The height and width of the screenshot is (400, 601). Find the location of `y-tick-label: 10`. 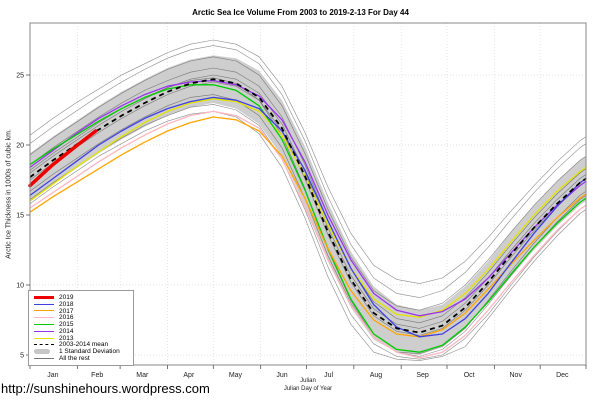

y-tick-label: 10 is located at coordinates (20, 286).